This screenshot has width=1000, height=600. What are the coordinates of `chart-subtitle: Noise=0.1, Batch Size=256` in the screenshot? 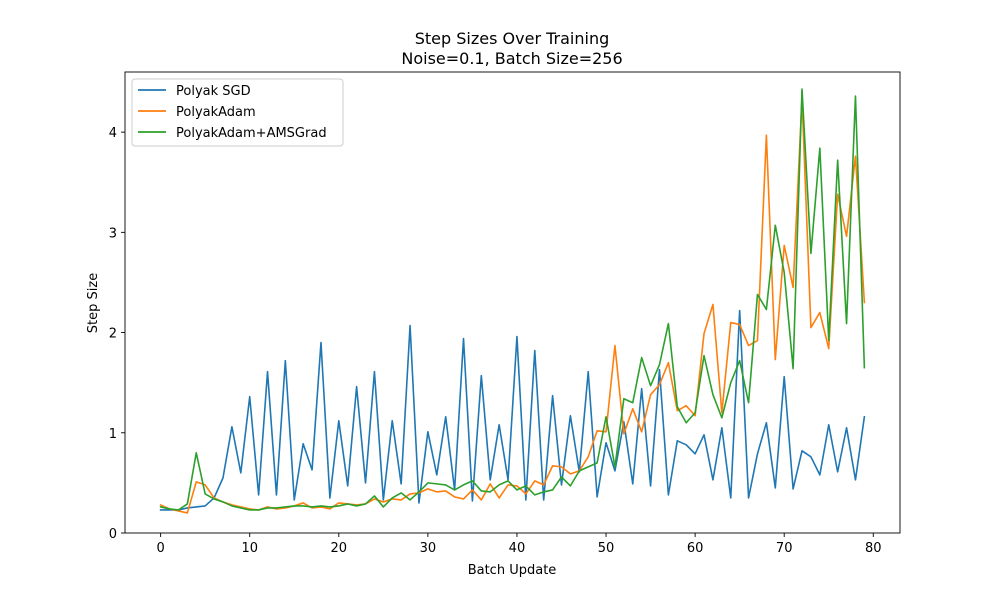 It's located at (511, 58).